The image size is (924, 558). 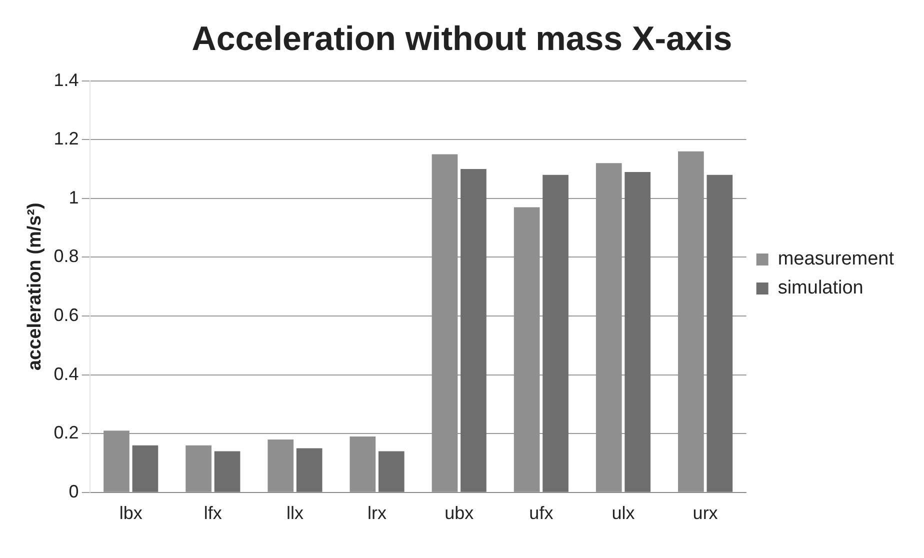 What do you see at coordinates (821, 288) in the screenshot?
I see `legend-label: simulation` at bounding box center [821, 288].